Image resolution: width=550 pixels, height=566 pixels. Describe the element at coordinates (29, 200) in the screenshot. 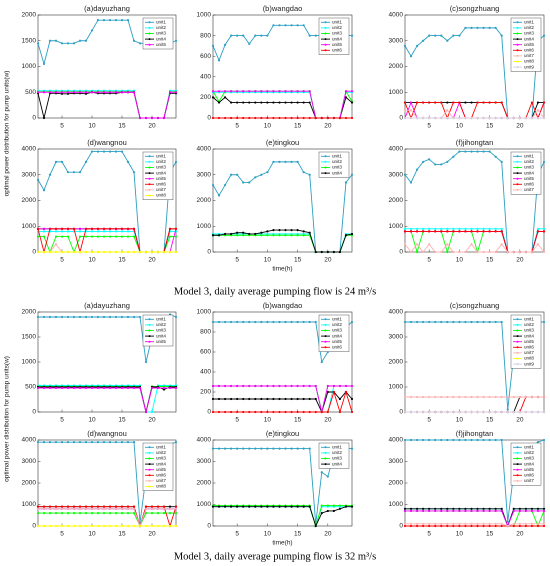

I see `y-tick-label: 2000` at that location.